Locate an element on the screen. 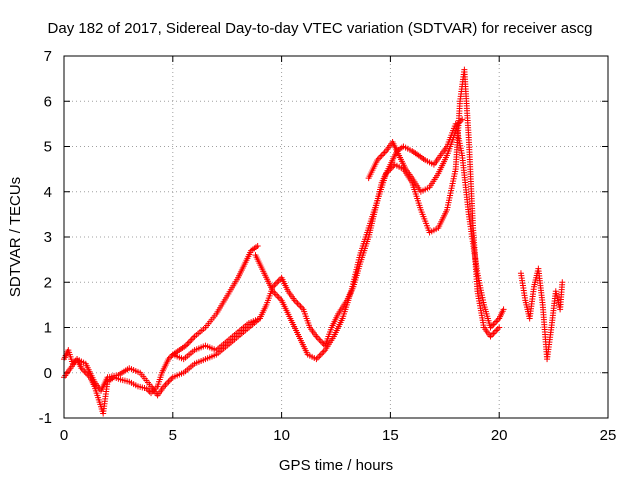 The height and width of the screenshot is (480, 640). x-axis-label: GPS time / hours is located at coordinates (336, 465).